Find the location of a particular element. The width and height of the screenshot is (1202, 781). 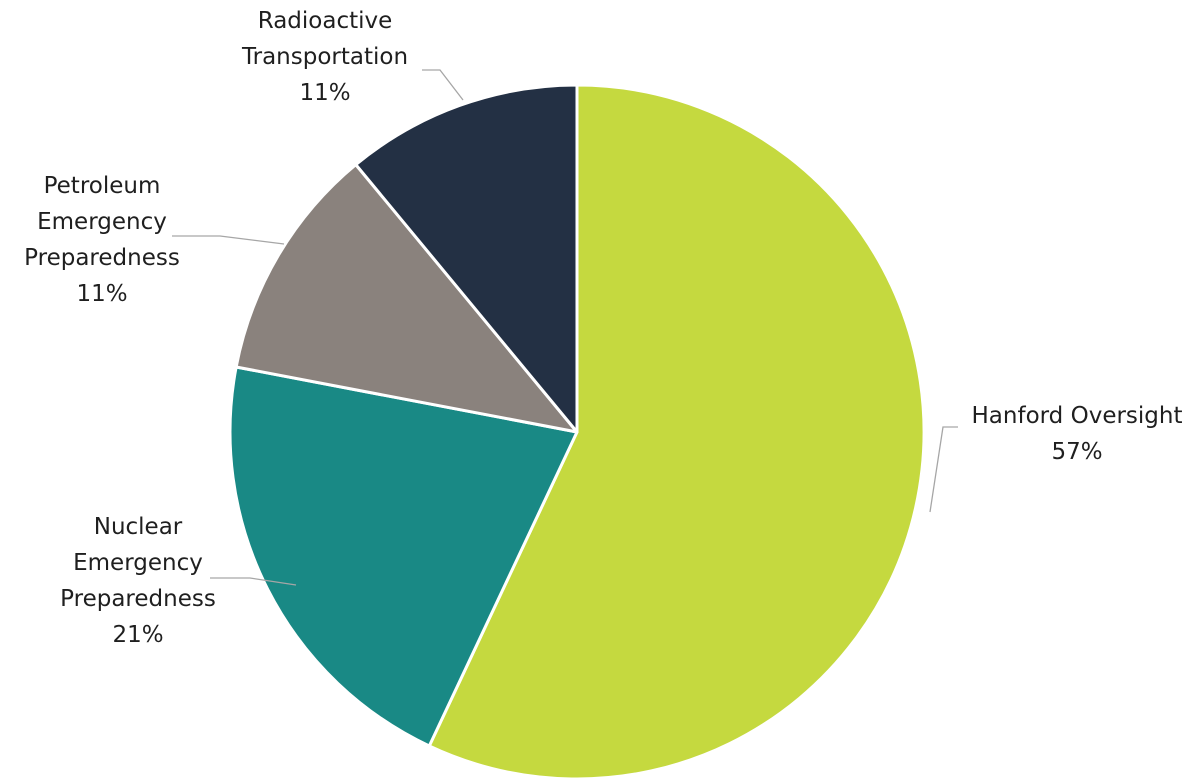

data-label-petroleum-emergency-preparedness: Petroleum Emergency Preparedness 11% is located at coordinates (102, 240).